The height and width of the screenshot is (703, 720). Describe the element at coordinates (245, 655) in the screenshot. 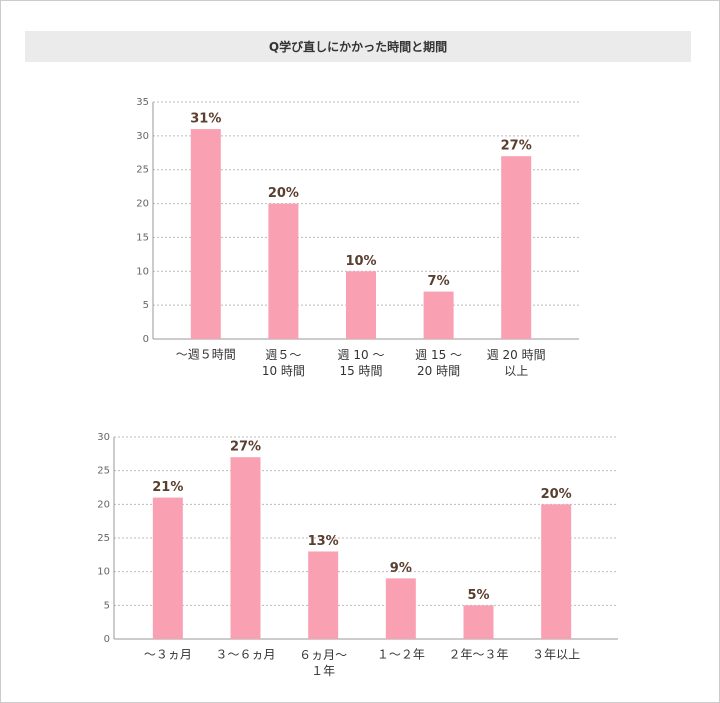

I see `x-tick-label: ３～６ヵ月` at that location.